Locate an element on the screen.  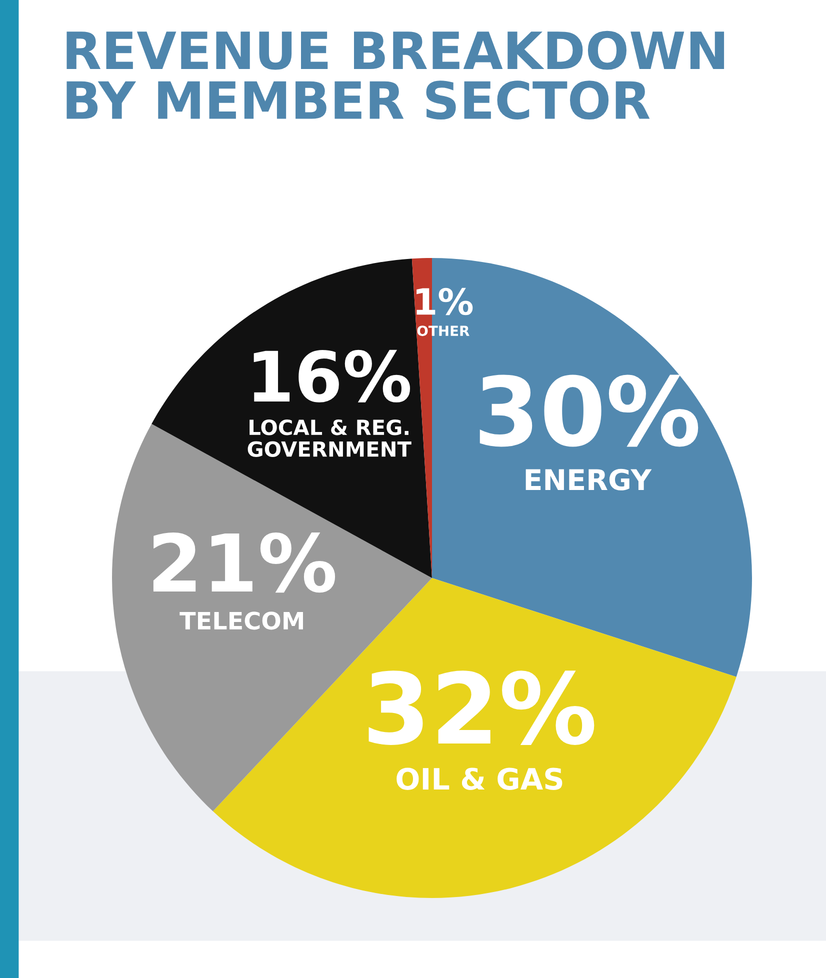
slice-label: ENERGY is located at coordinates (589, 479).